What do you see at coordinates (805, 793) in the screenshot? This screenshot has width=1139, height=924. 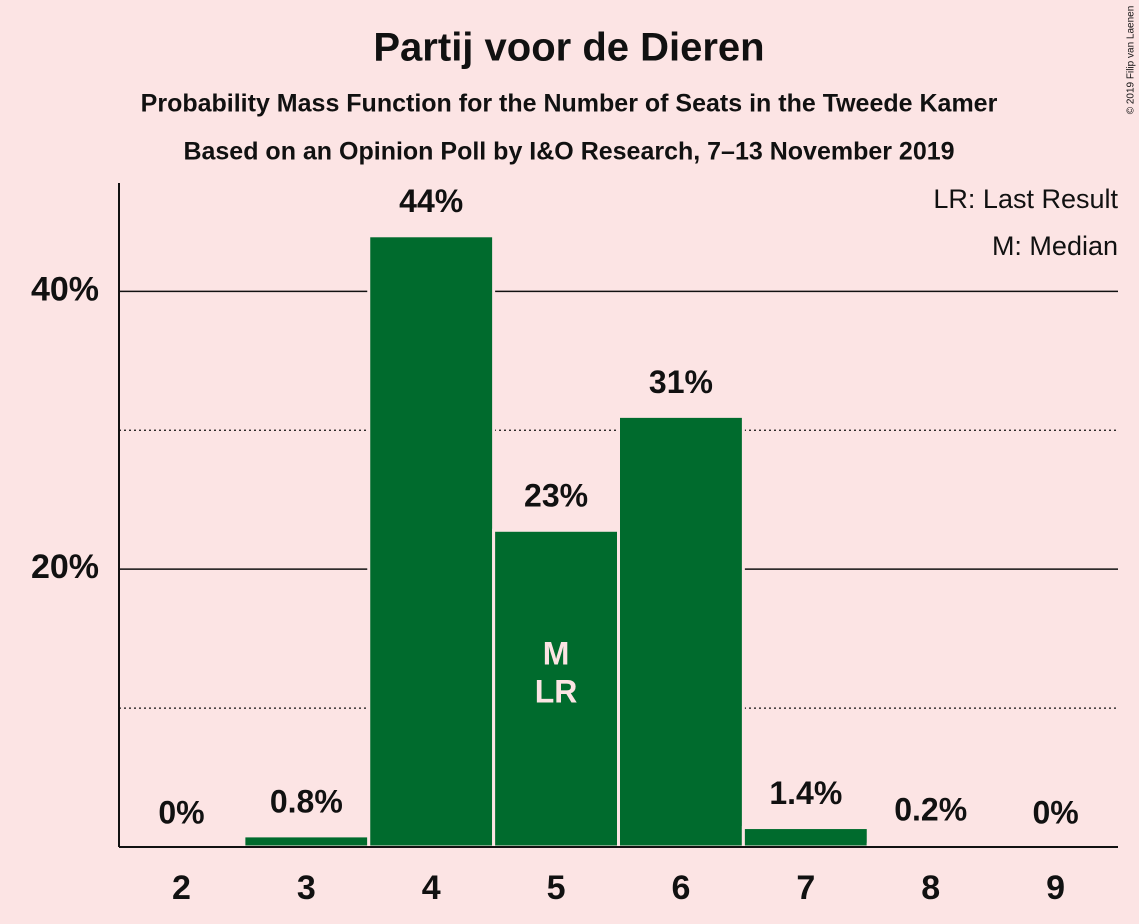 I see `value-label: 1.4%` at bounding box center [805, 793].